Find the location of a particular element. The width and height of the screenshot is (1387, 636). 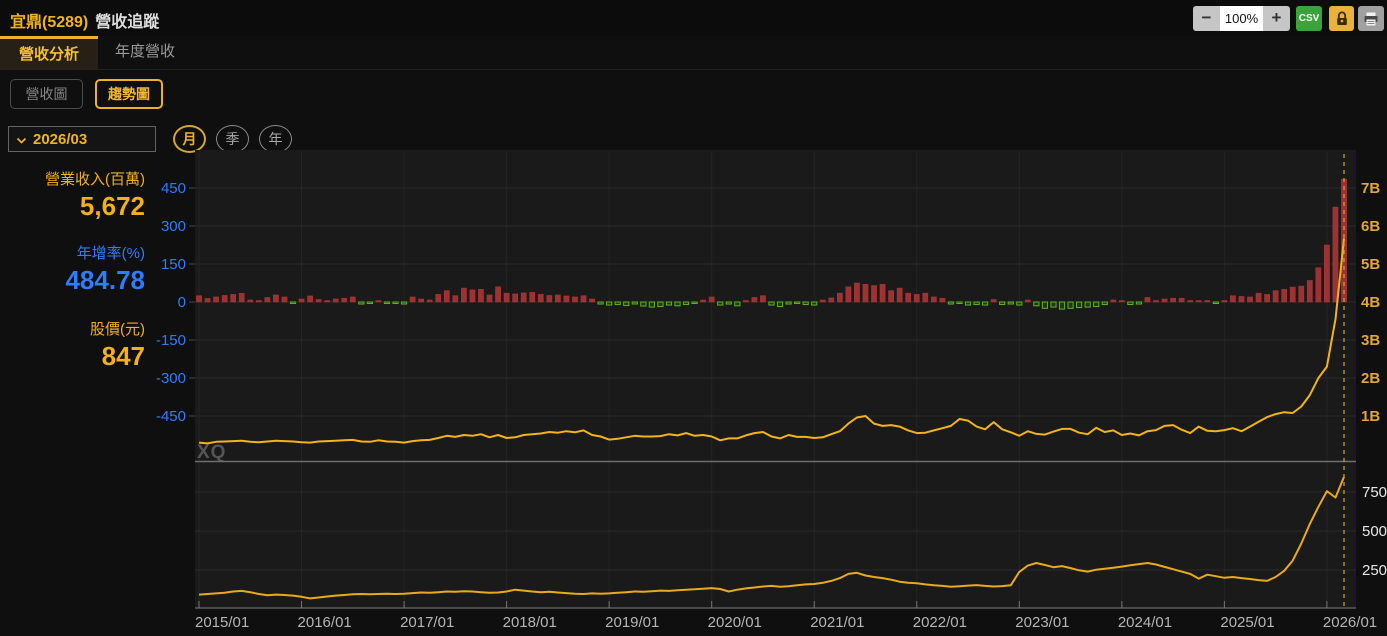

zoom-control: − 100% + is located at coordinates (1241, 18).